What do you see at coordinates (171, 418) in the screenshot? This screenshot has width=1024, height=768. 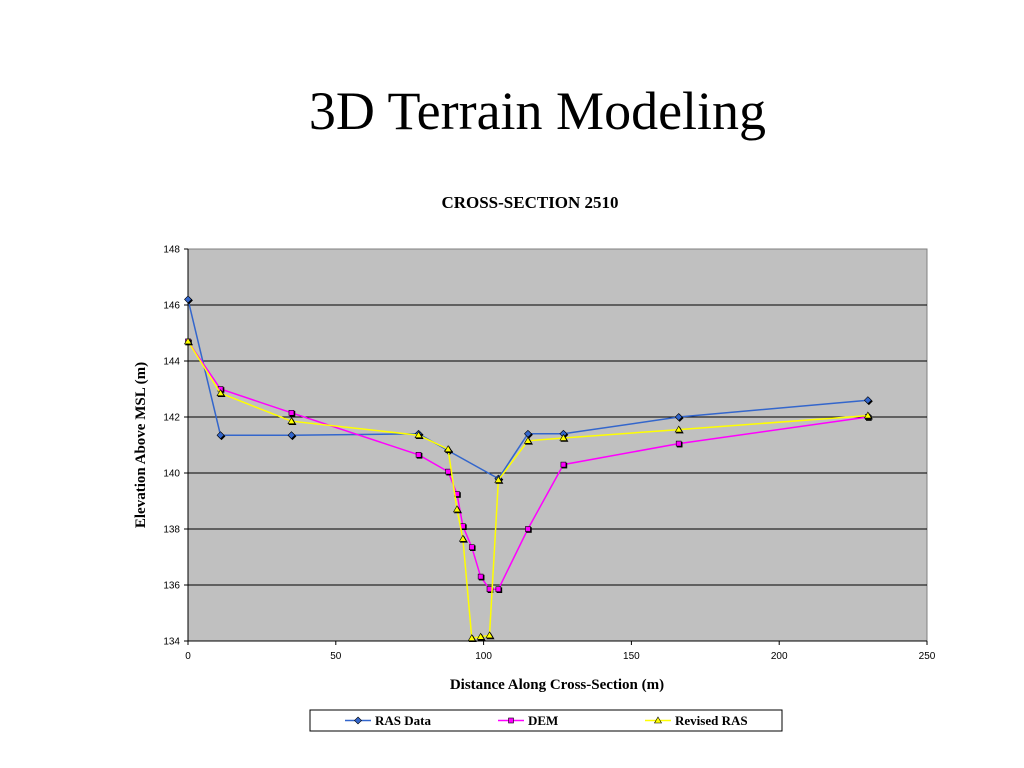 I see `y-tick-label: 142` at bounding box center [171, 418].